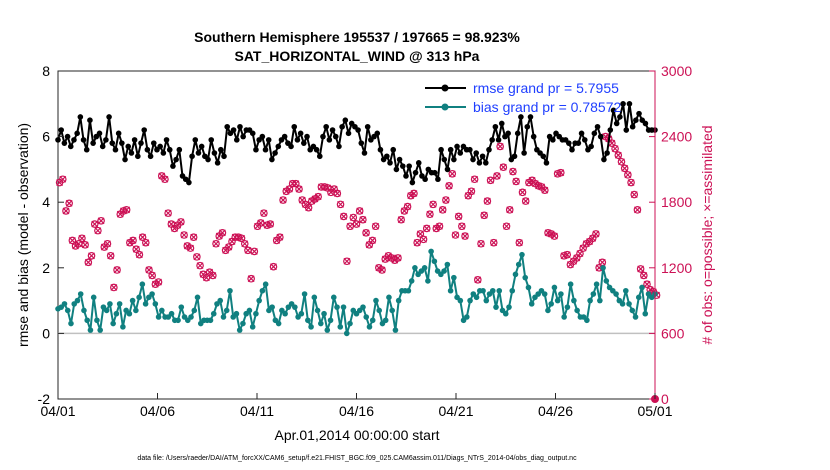 This screenshot has width=830, height=470. I want to click on x-tick-label: 05/01, so click(654, 411).